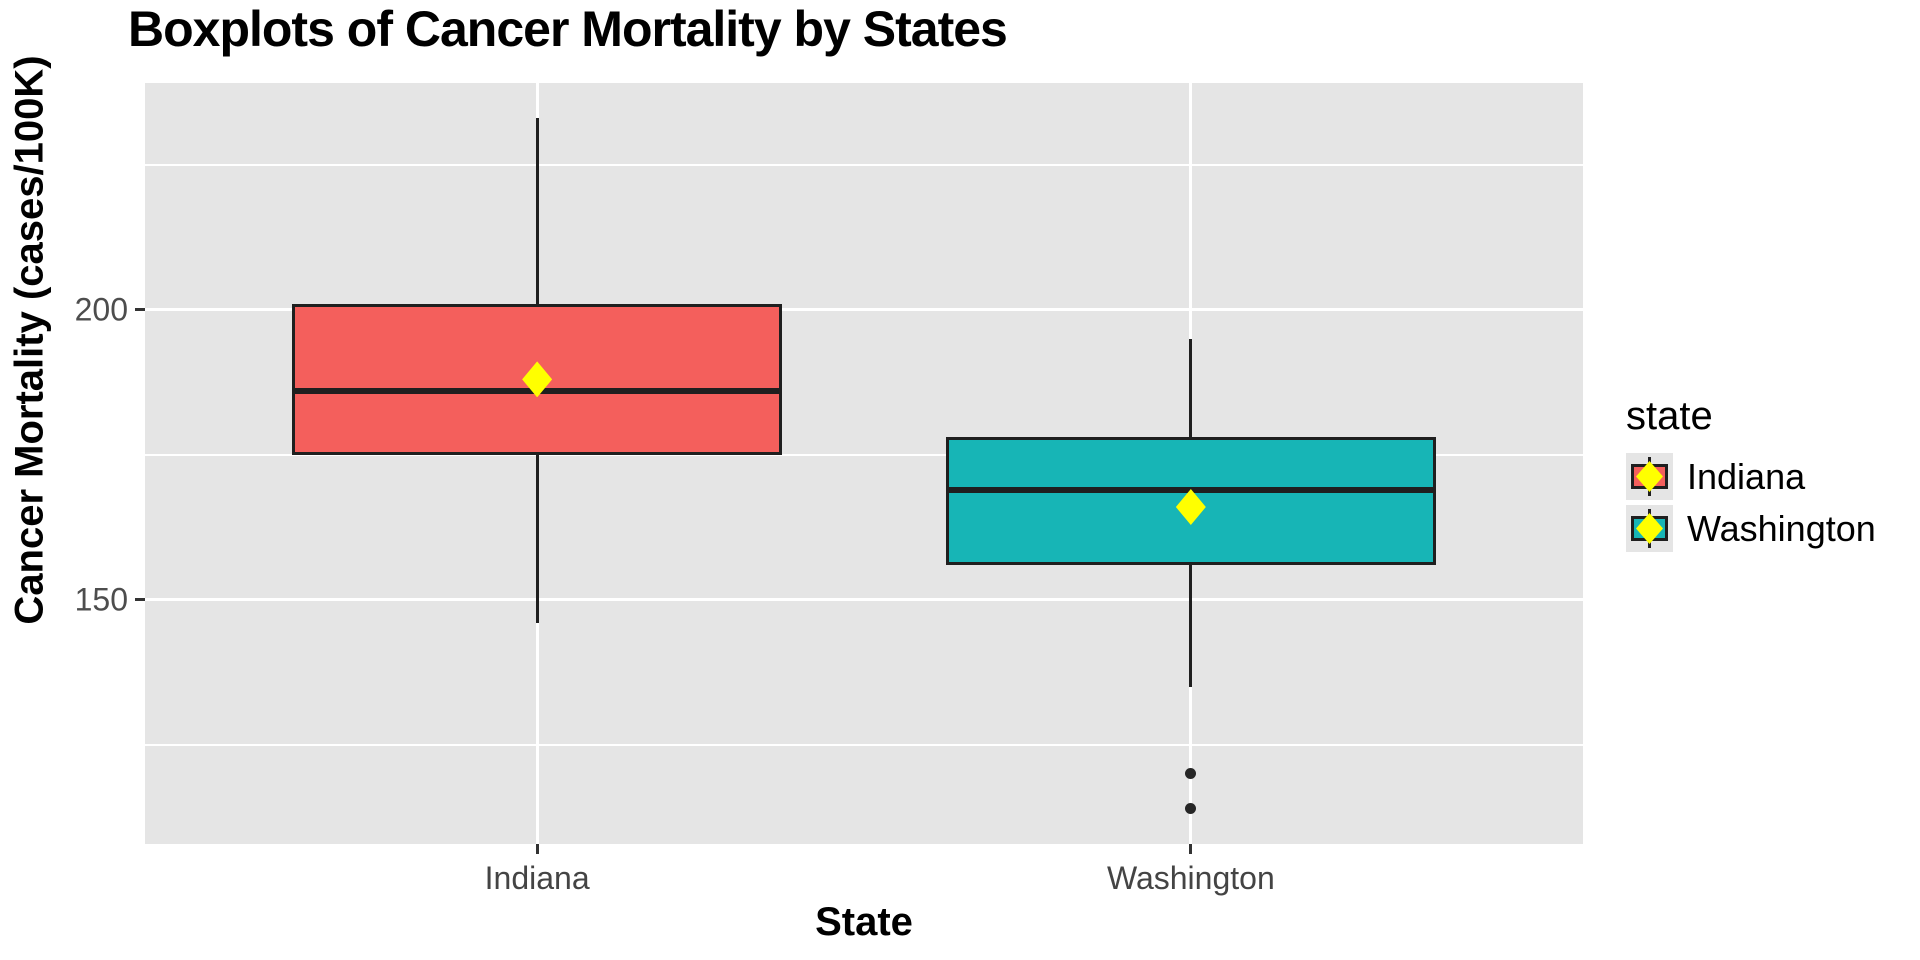  Describe the element at coordinates (1191, 626) in the screenshot. I see `lower-whisker-washington` at that location.